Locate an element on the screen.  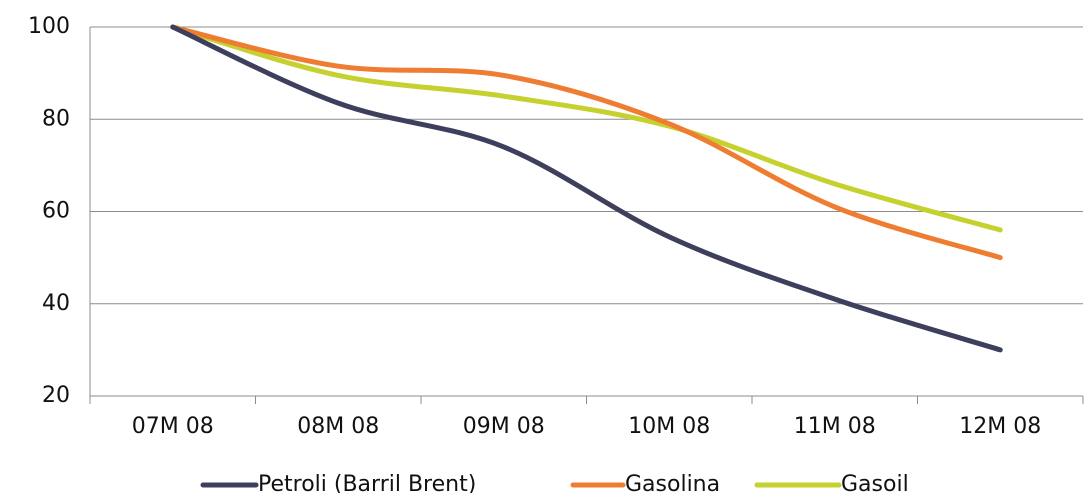
y-tick-label-100: 100 is located at coordinates (49, 26).